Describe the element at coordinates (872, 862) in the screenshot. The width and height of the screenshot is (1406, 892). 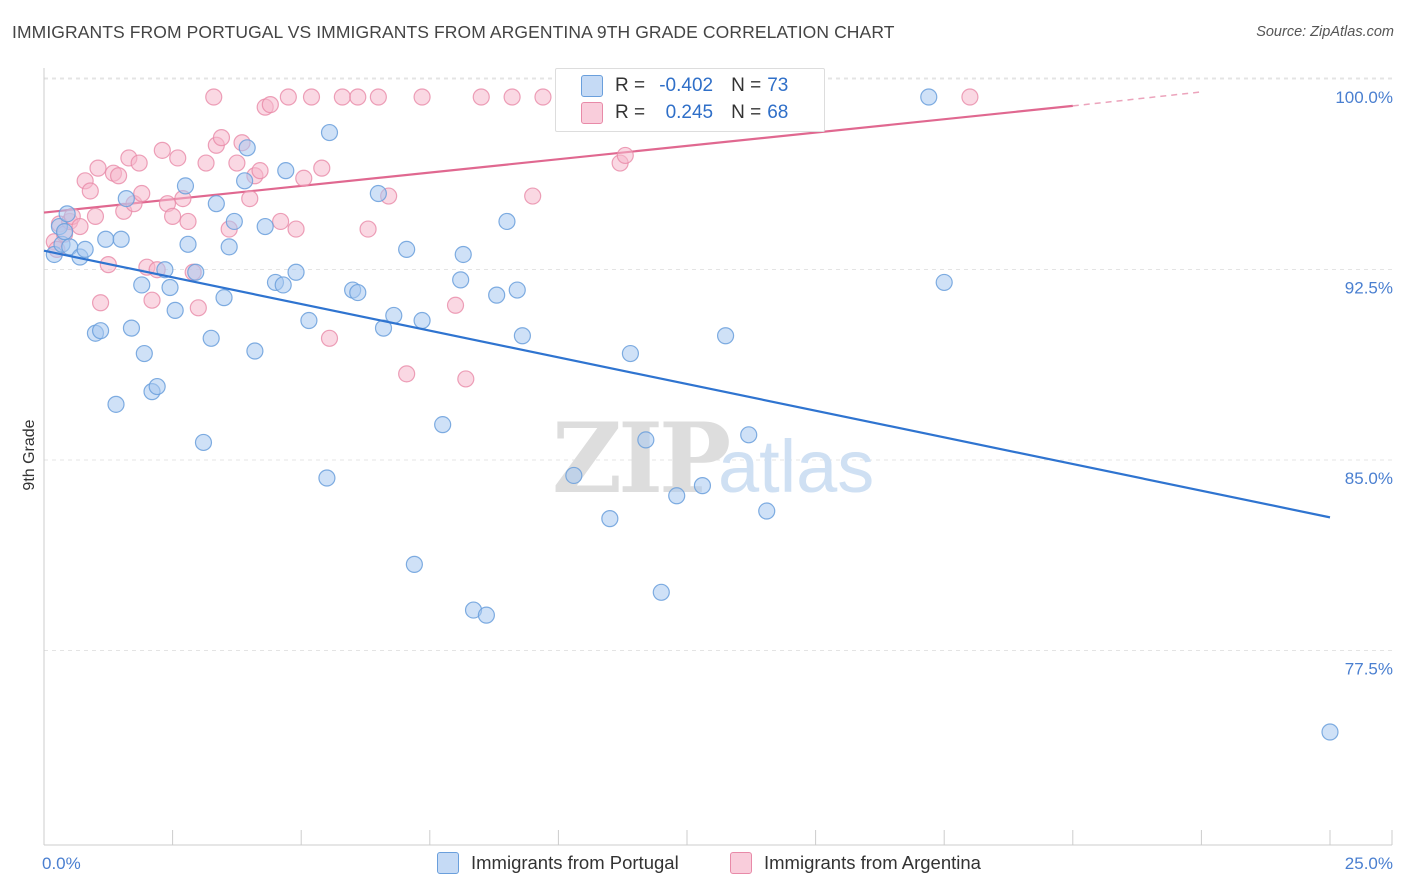
I see `legend-label-argentina: Immigrants from Argentina` at that location.